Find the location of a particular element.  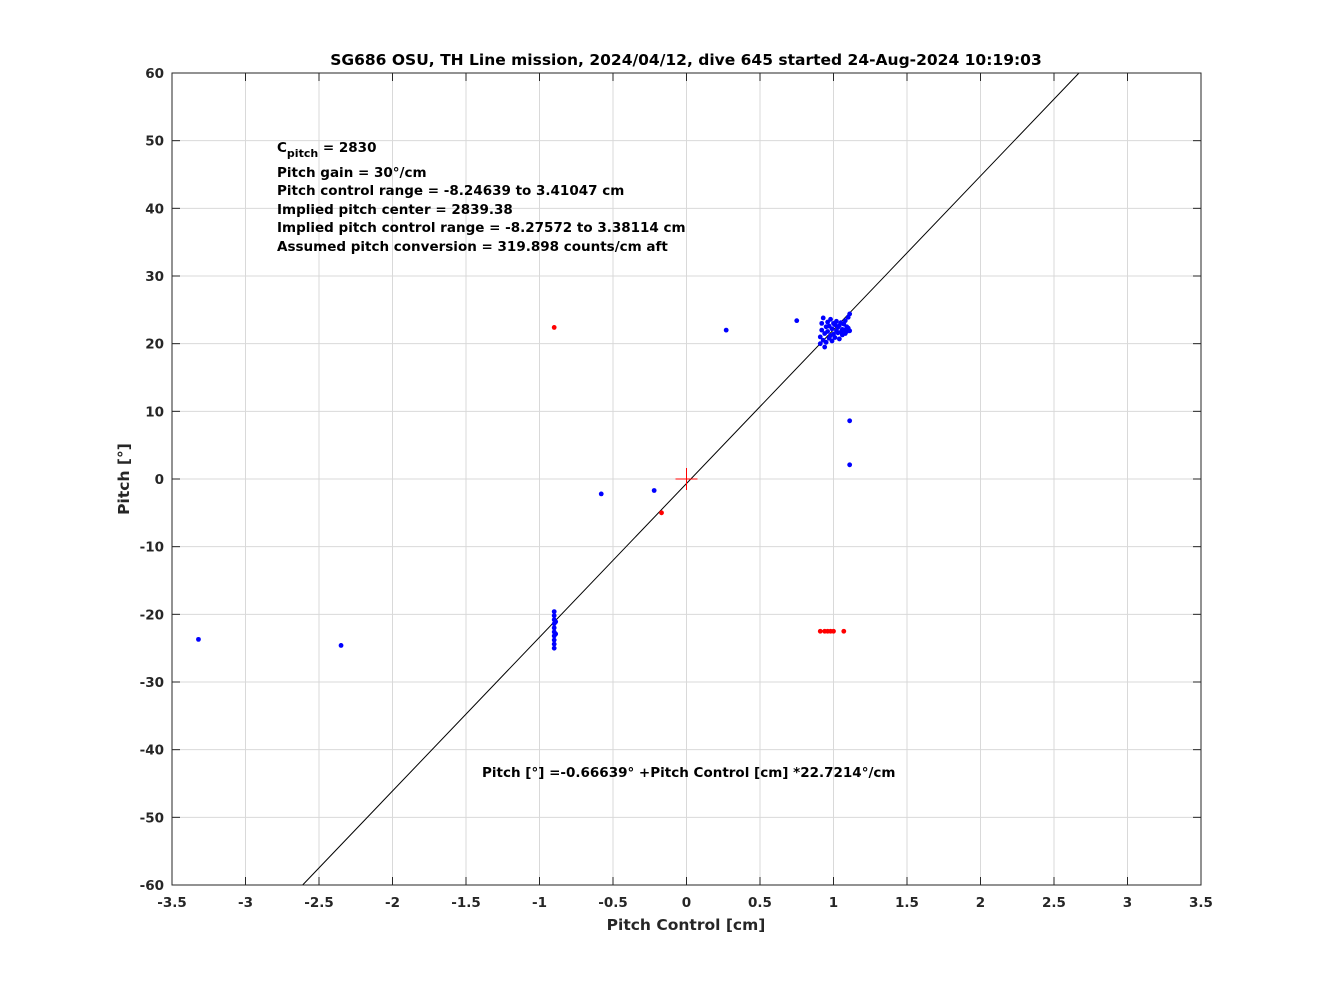

y-tick-label: 0 is located at coordinates (159, 480).